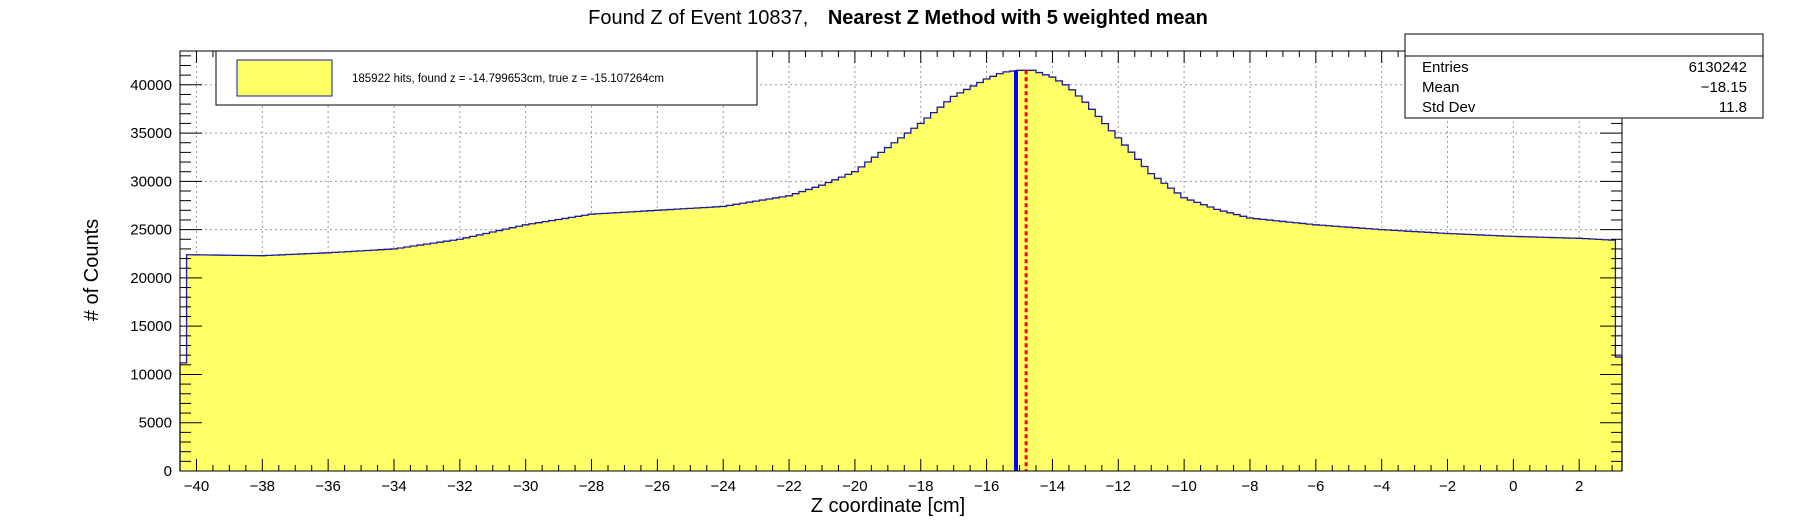 The width and height of the screenshot is (1796, 522). Describe the element at coordinates (698, 18) in the screenshot. I see `title-prefix: Found Z of Event 10837,` at that location.